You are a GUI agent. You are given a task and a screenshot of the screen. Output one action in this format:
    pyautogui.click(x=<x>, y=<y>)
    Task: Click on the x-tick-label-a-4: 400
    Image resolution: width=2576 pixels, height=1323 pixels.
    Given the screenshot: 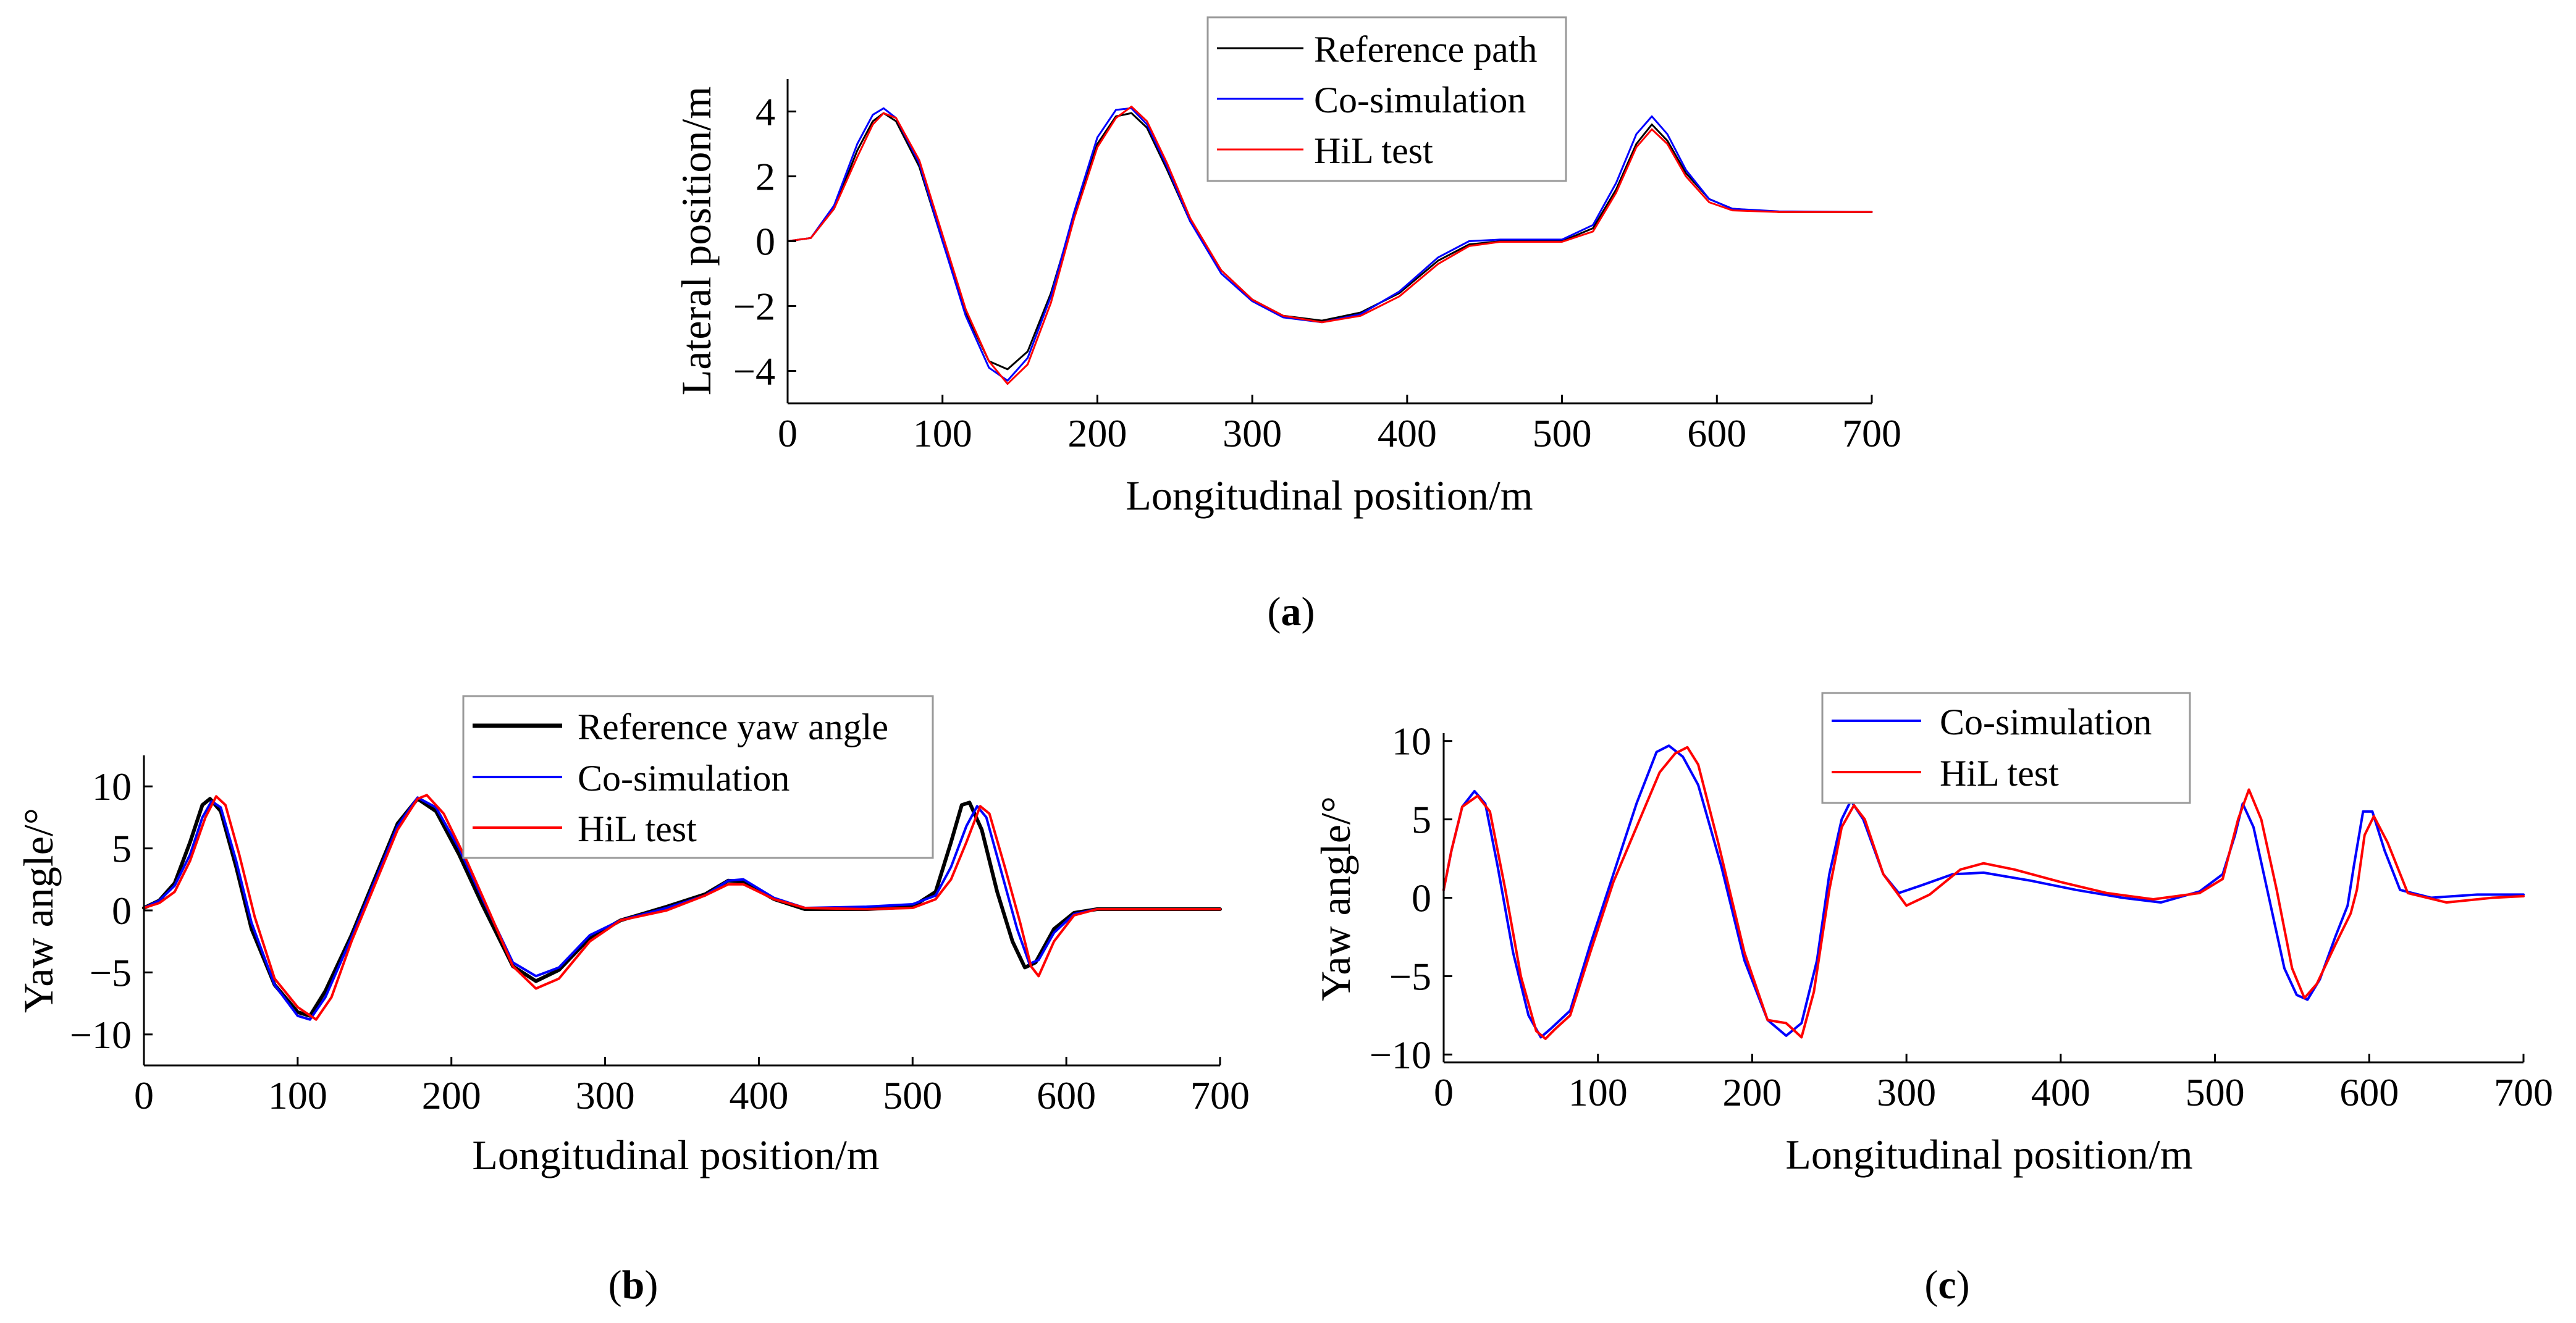 What is the action you would take?
    pyautogui.click(x=1407, y=433)
    